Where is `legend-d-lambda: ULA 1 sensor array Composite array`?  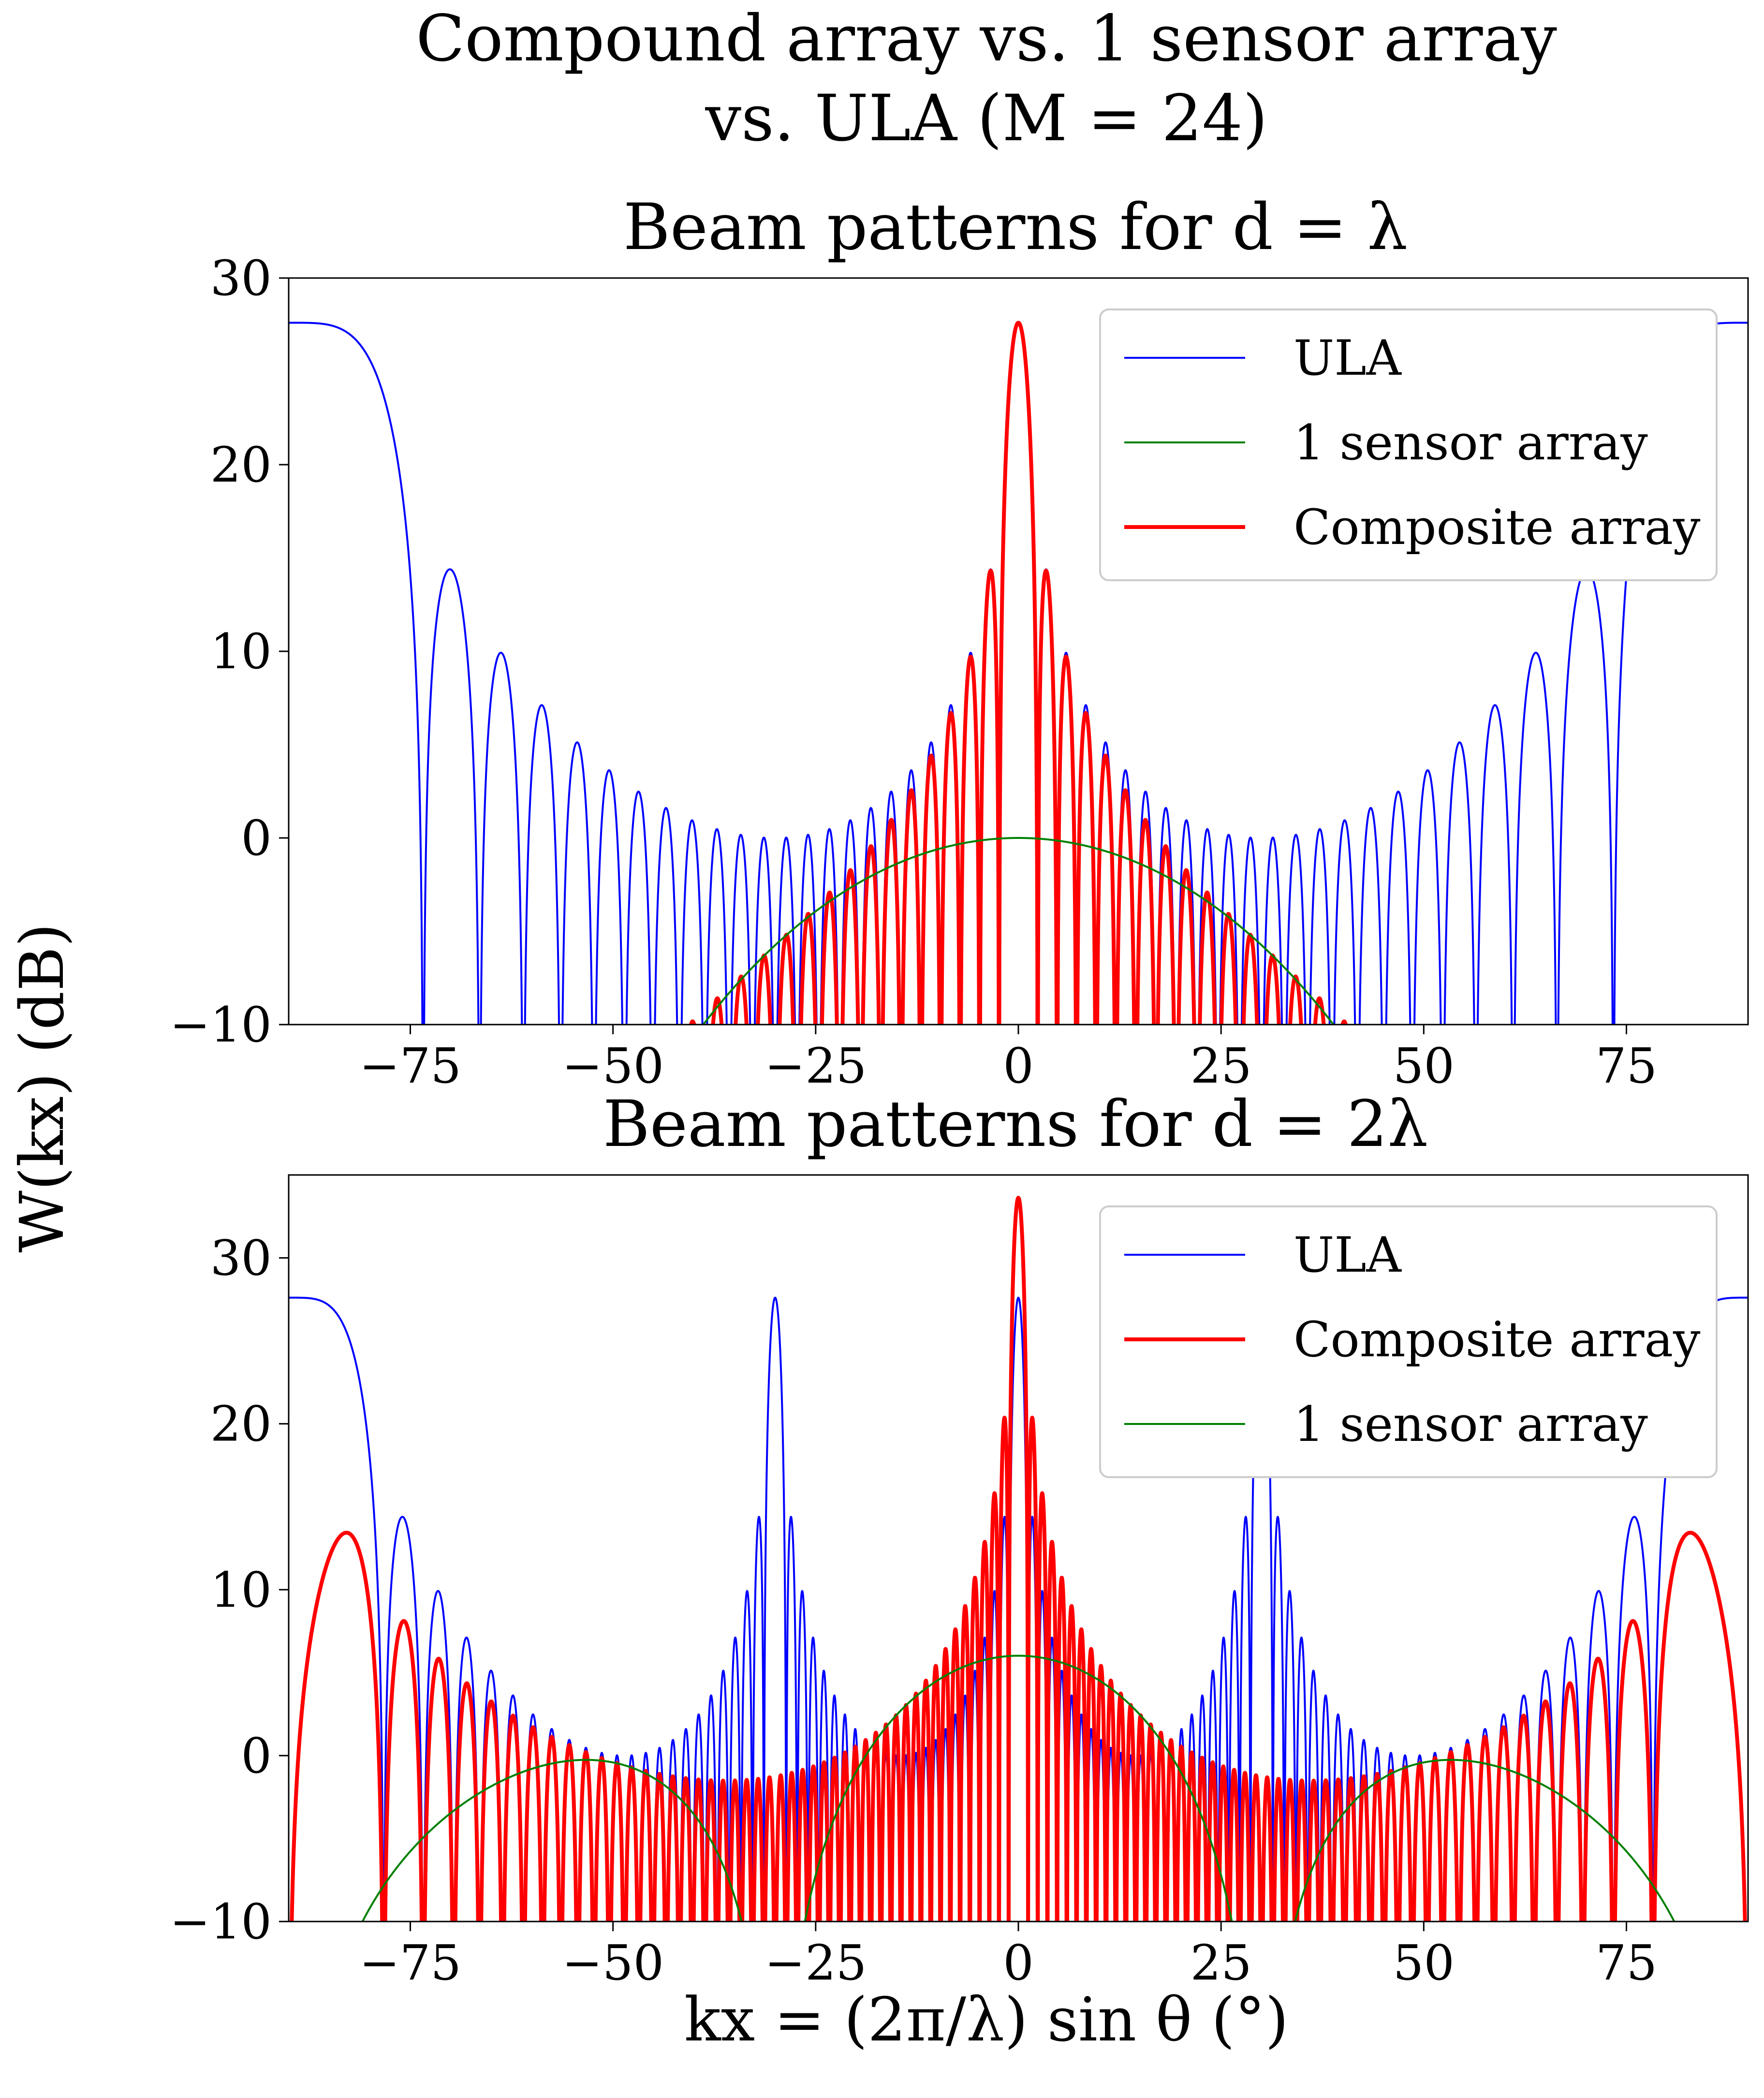
legend-d-lambda: ULA 1 sensor array Composite array is located at coordinates (1408, 444).